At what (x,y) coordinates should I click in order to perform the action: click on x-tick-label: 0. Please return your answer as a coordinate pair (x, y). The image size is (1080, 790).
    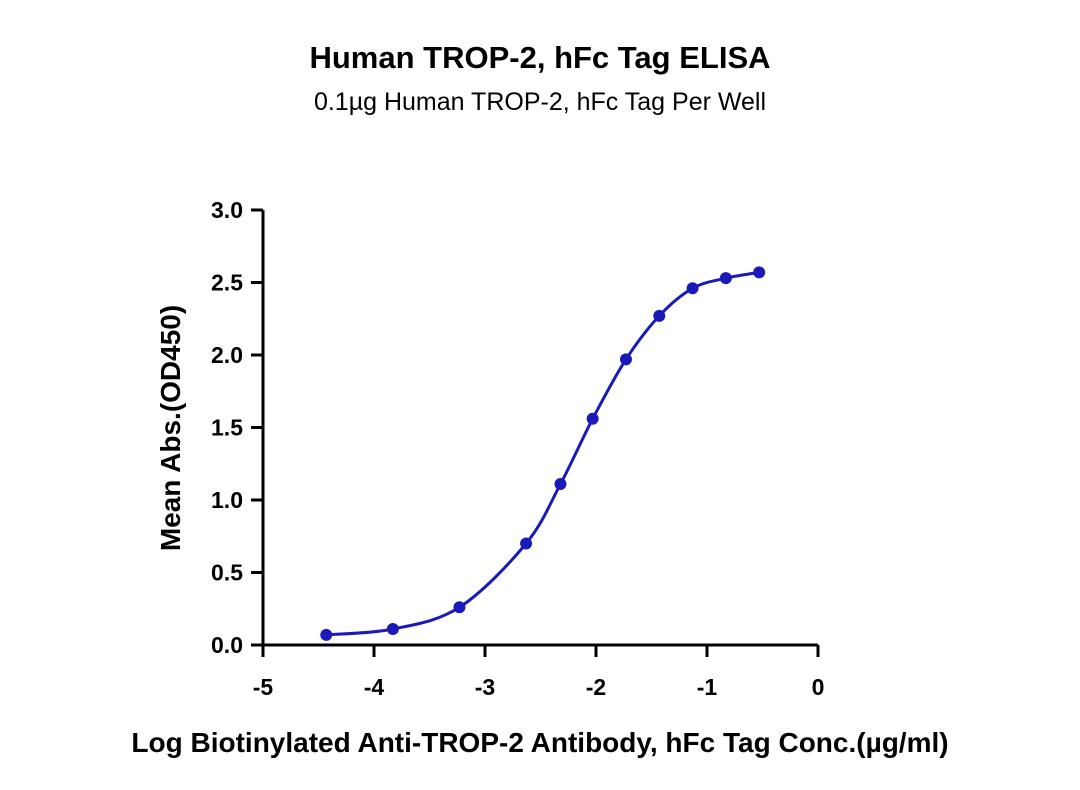
    Looking at the image, I should click on (818, 687).